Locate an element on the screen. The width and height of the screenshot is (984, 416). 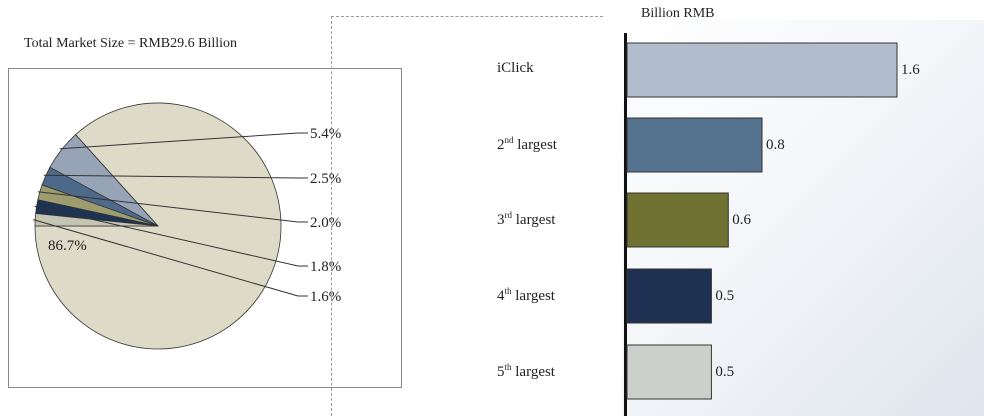
dashed-divider-top is located at coordinates (467, 16).